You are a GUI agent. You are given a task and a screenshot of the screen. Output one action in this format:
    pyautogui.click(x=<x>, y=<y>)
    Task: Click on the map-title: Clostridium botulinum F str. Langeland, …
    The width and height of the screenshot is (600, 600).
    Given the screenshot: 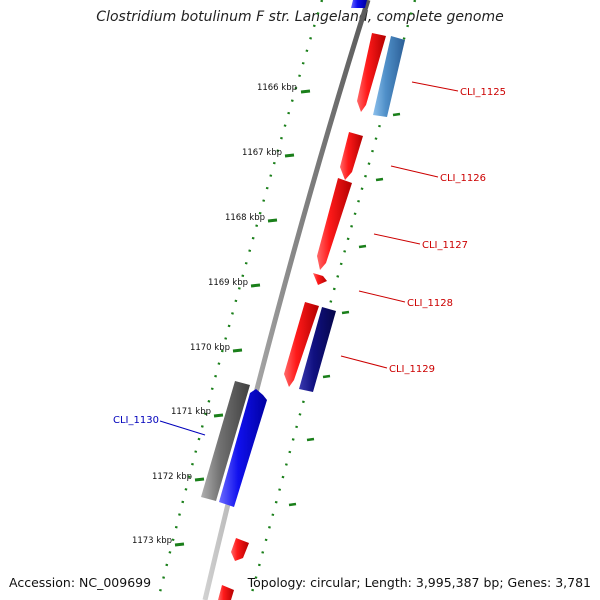 What is the action you would take?
    pyautogui.click(x=300, y=17)
    